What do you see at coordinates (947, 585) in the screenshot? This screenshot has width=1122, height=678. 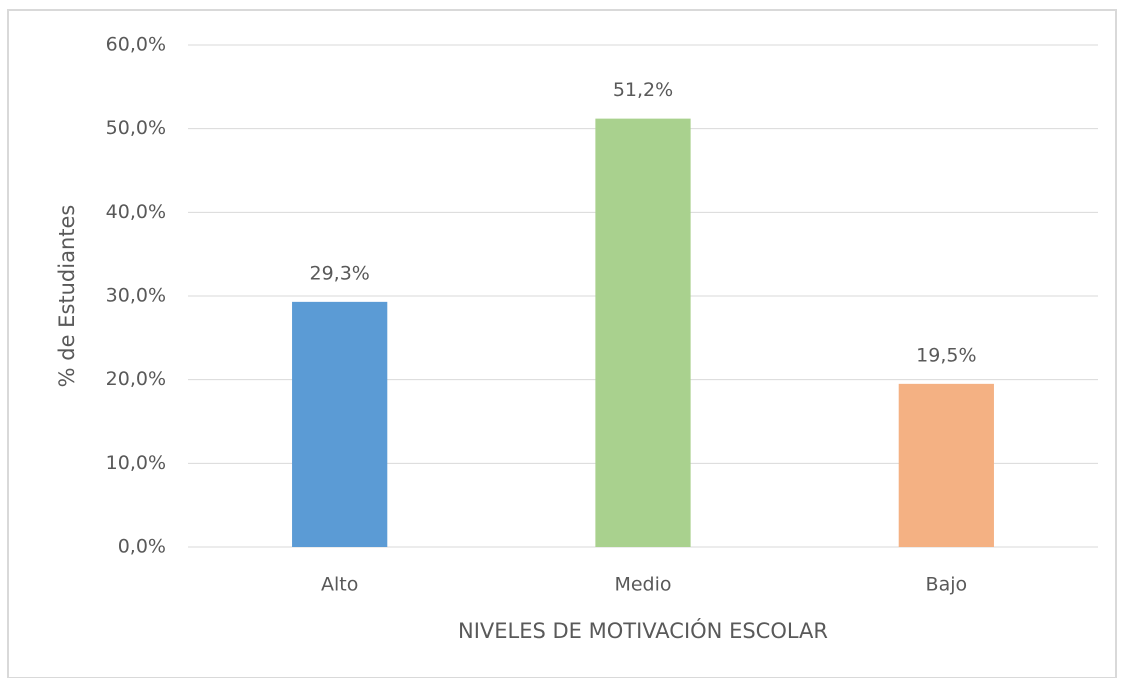 I see `x-tick-label: Bajo` at bounding box center [947, 585].